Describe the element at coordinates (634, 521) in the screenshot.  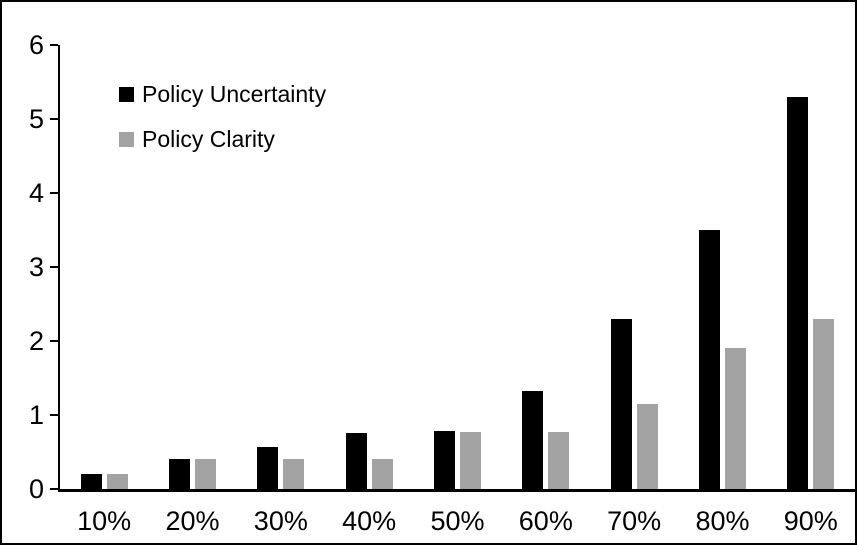
I see `x-axis-label-70-: 70%` at that location.